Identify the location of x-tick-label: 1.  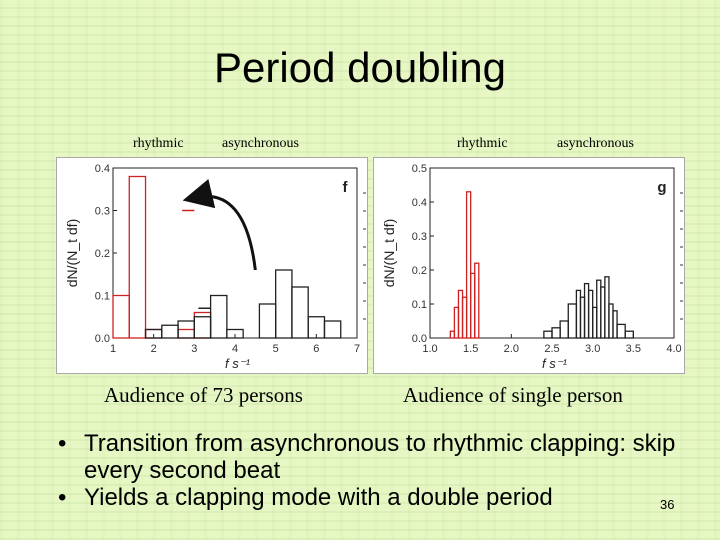
(113, 349).